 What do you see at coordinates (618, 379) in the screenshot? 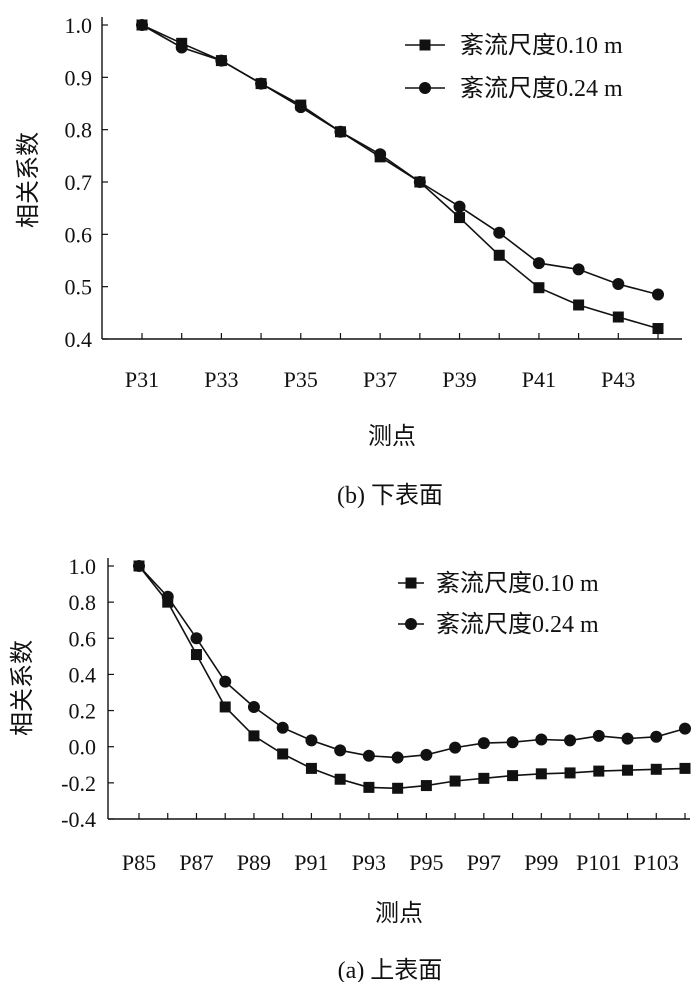
I see `x-tick-label: P43` at bounding box center [618, 379].